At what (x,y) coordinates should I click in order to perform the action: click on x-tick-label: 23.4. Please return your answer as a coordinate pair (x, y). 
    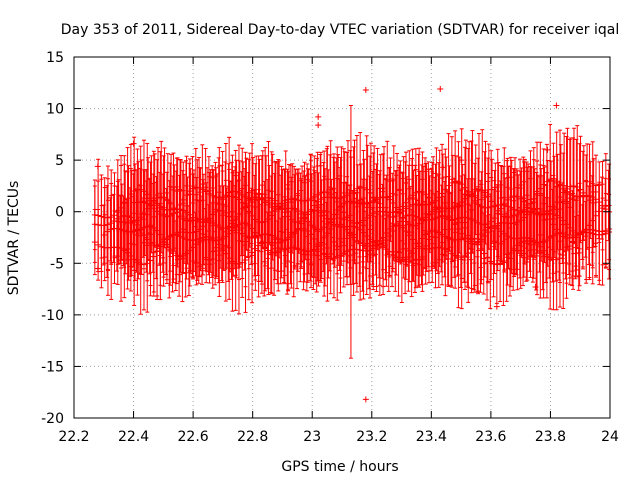
    Looking at the image, I should click on (431, 437).